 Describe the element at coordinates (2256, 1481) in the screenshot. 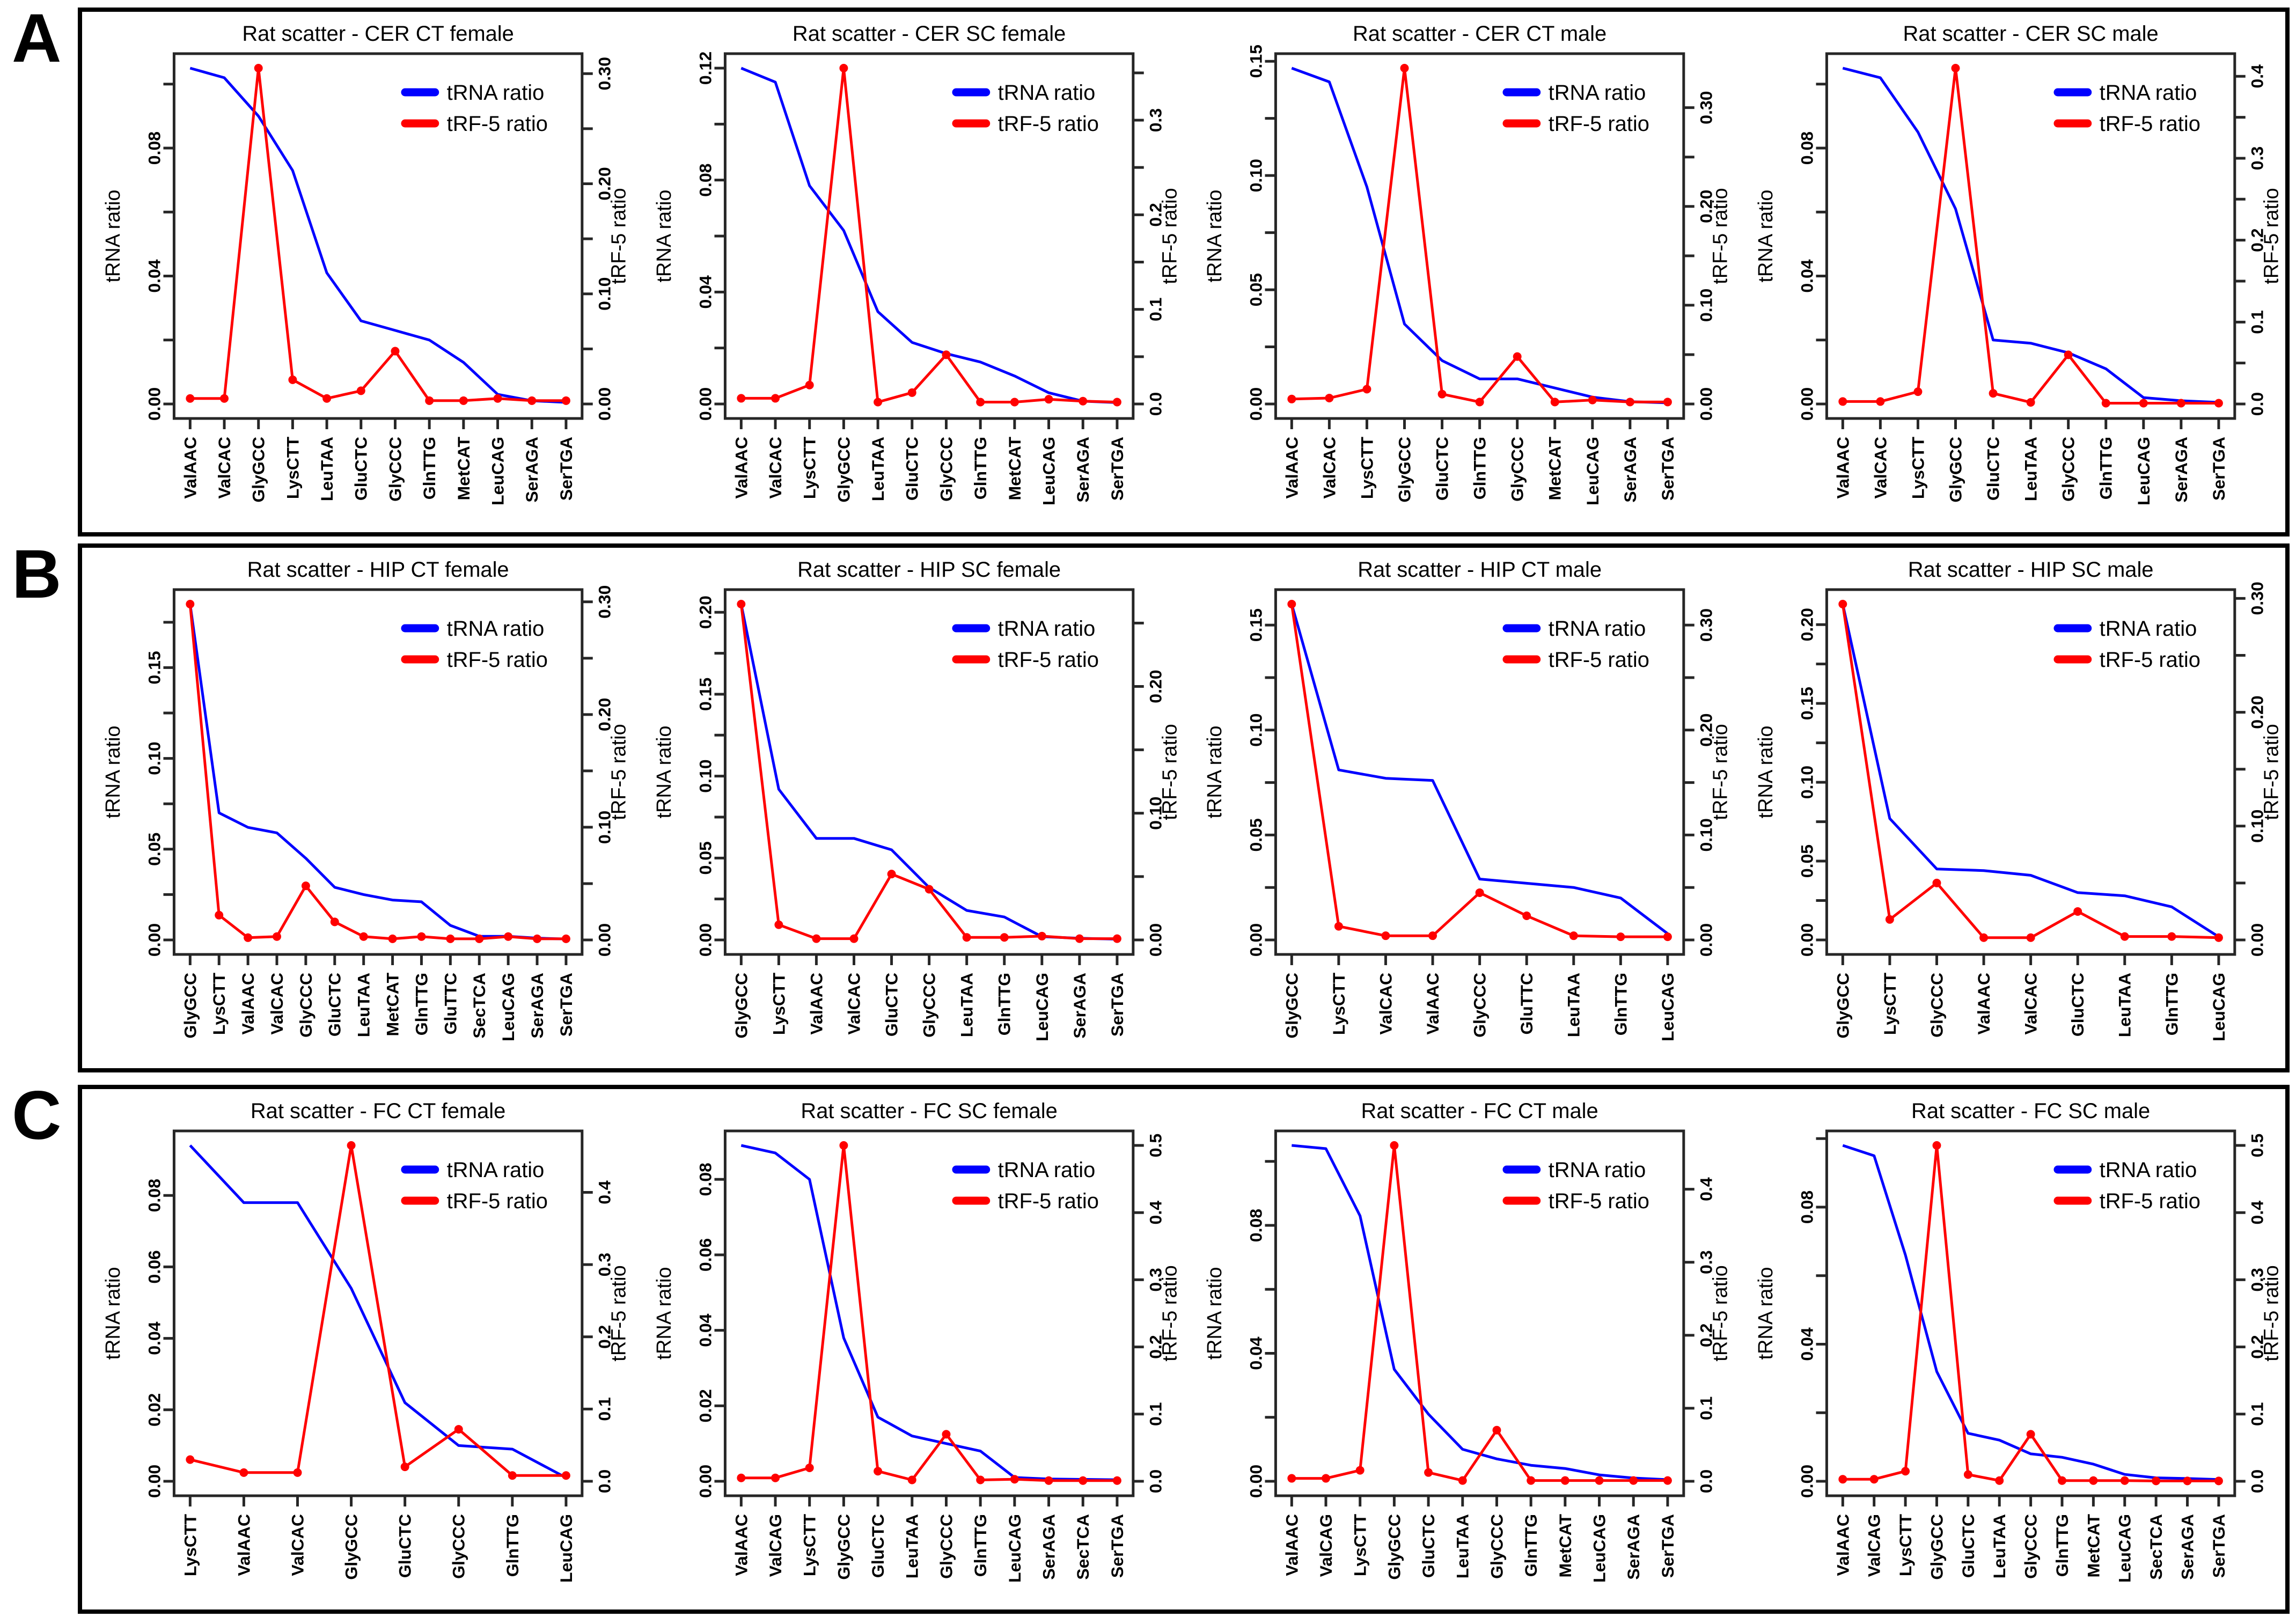

I see `right-tick-label: 0.0` at that location.